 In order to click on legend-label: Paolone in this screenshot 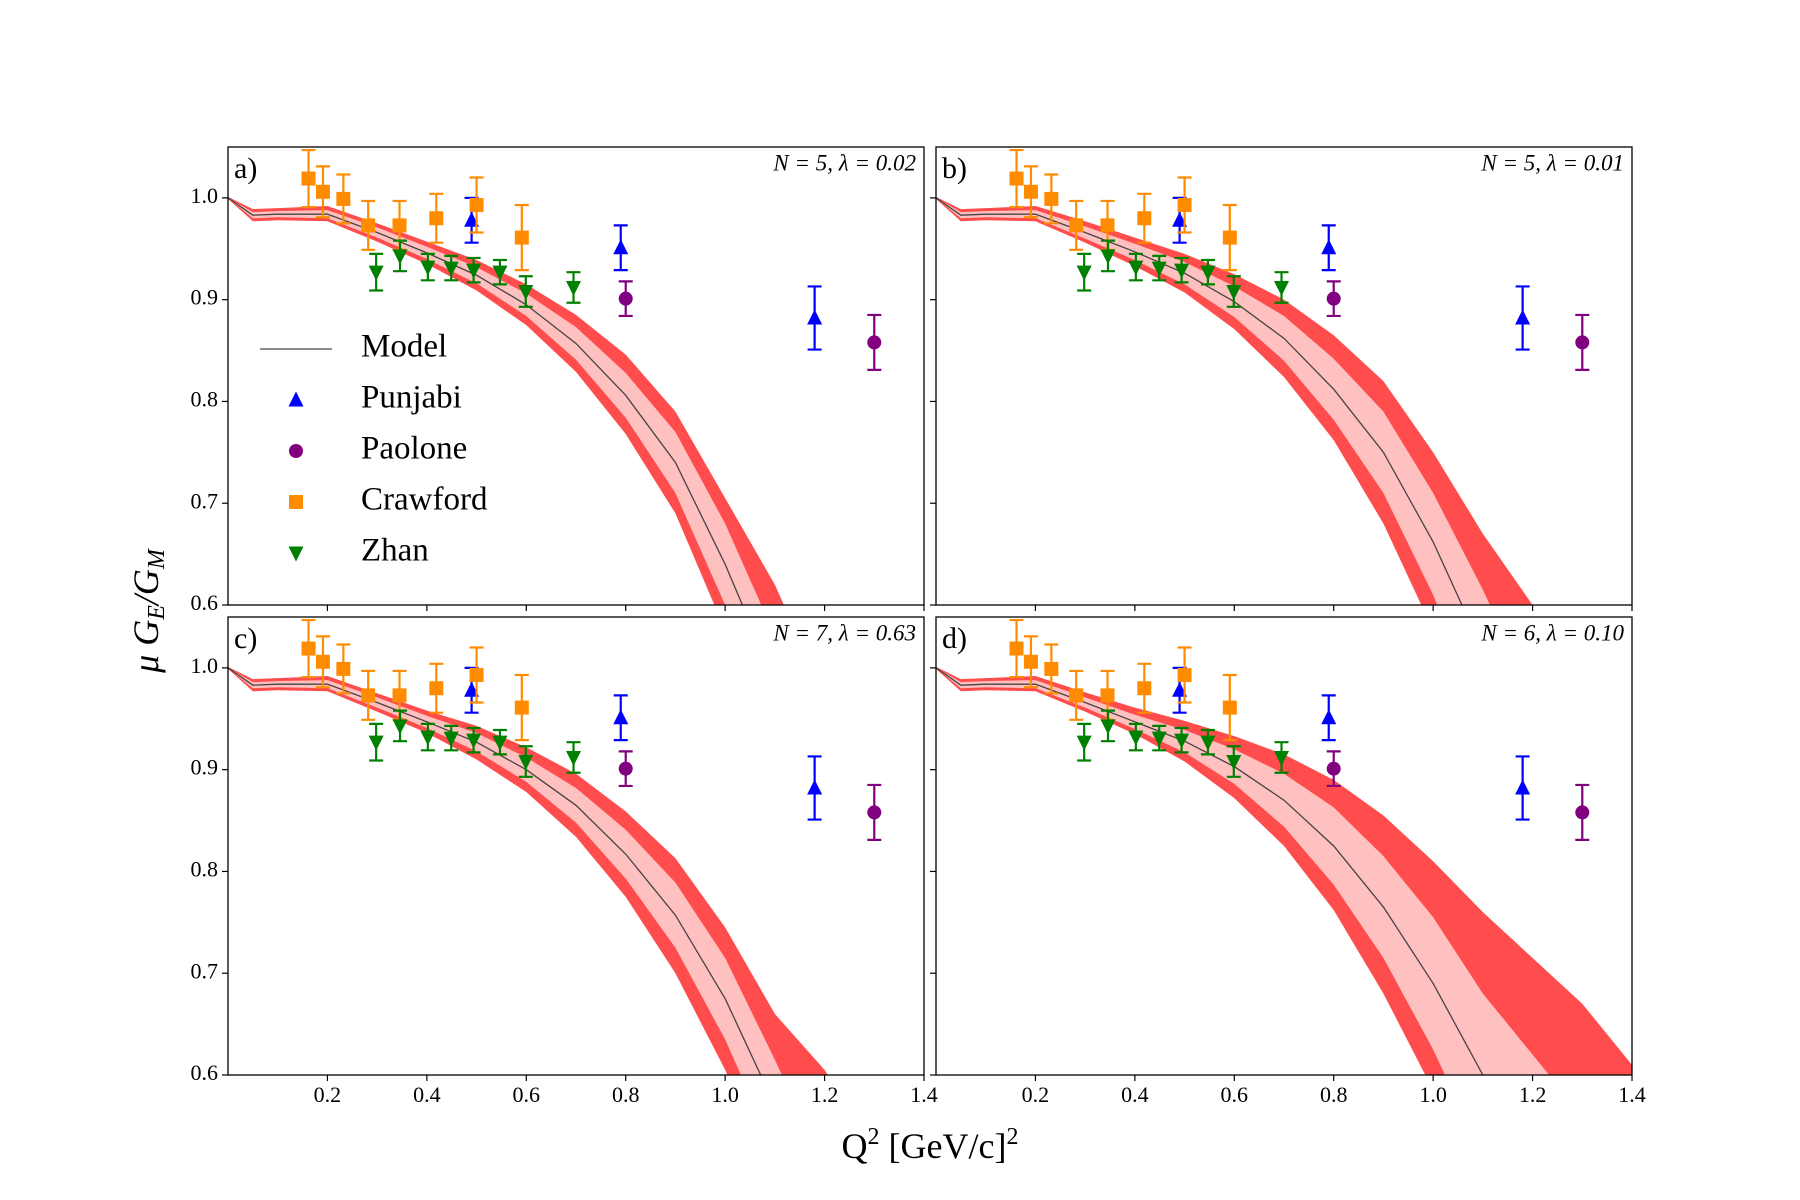, I will do `click(414, 449)`.